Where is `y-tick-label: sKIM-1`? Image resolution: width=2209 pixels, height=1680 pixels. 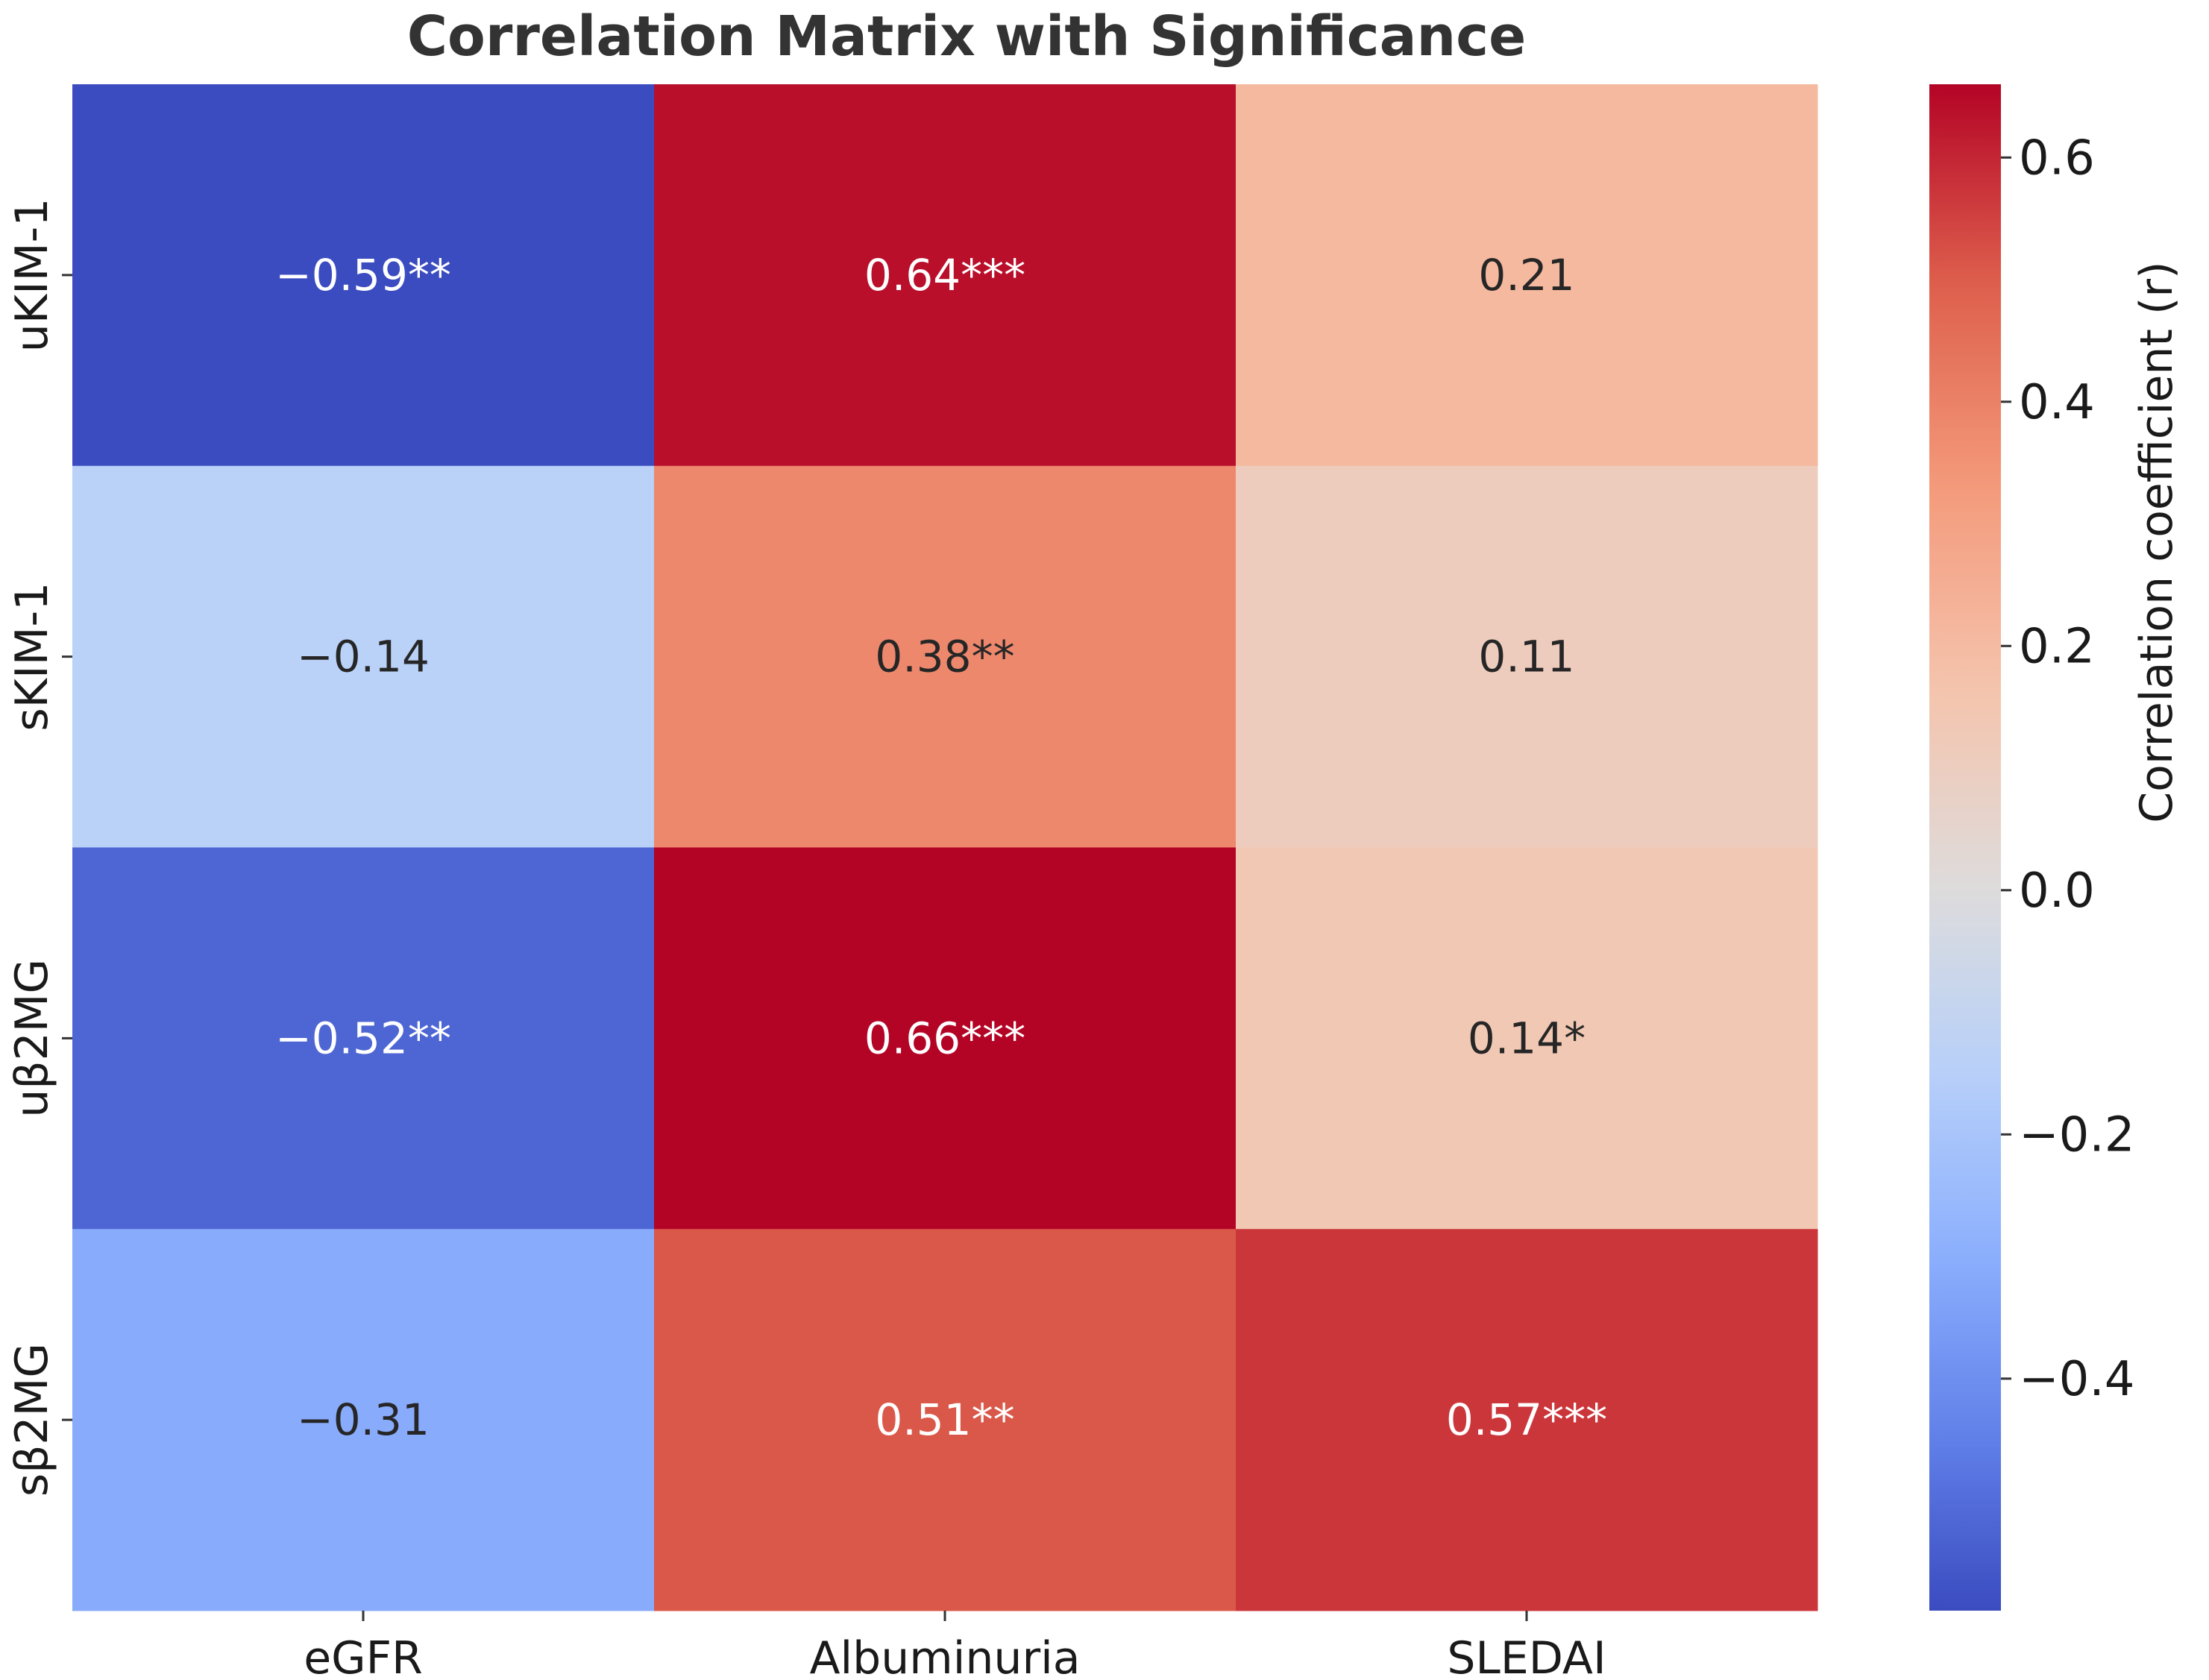 y-tick-label: sKIM-1 is located at coordinates (32, 657).